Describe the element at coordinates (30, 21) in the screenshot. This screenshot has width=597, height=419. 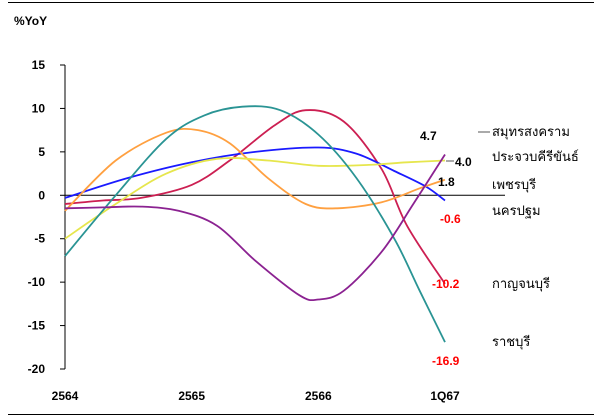
I see `y-axis-label: %YoY` at that location.